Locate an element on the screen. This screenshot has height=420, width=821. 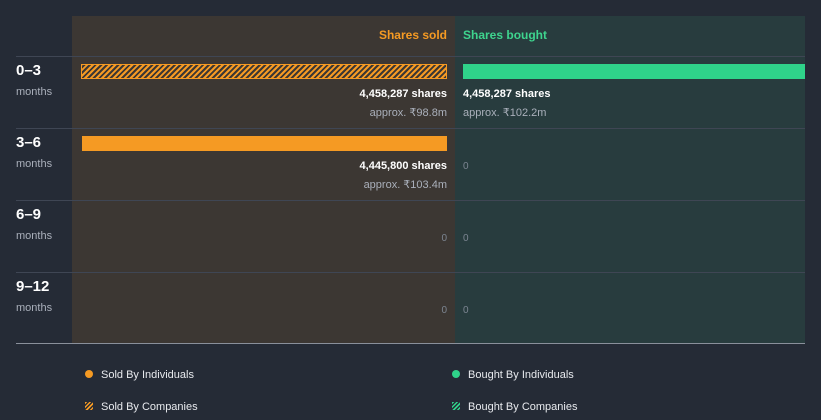
sold-approx-label: approx. ₹98.8m is located at coordinates (408, 113).